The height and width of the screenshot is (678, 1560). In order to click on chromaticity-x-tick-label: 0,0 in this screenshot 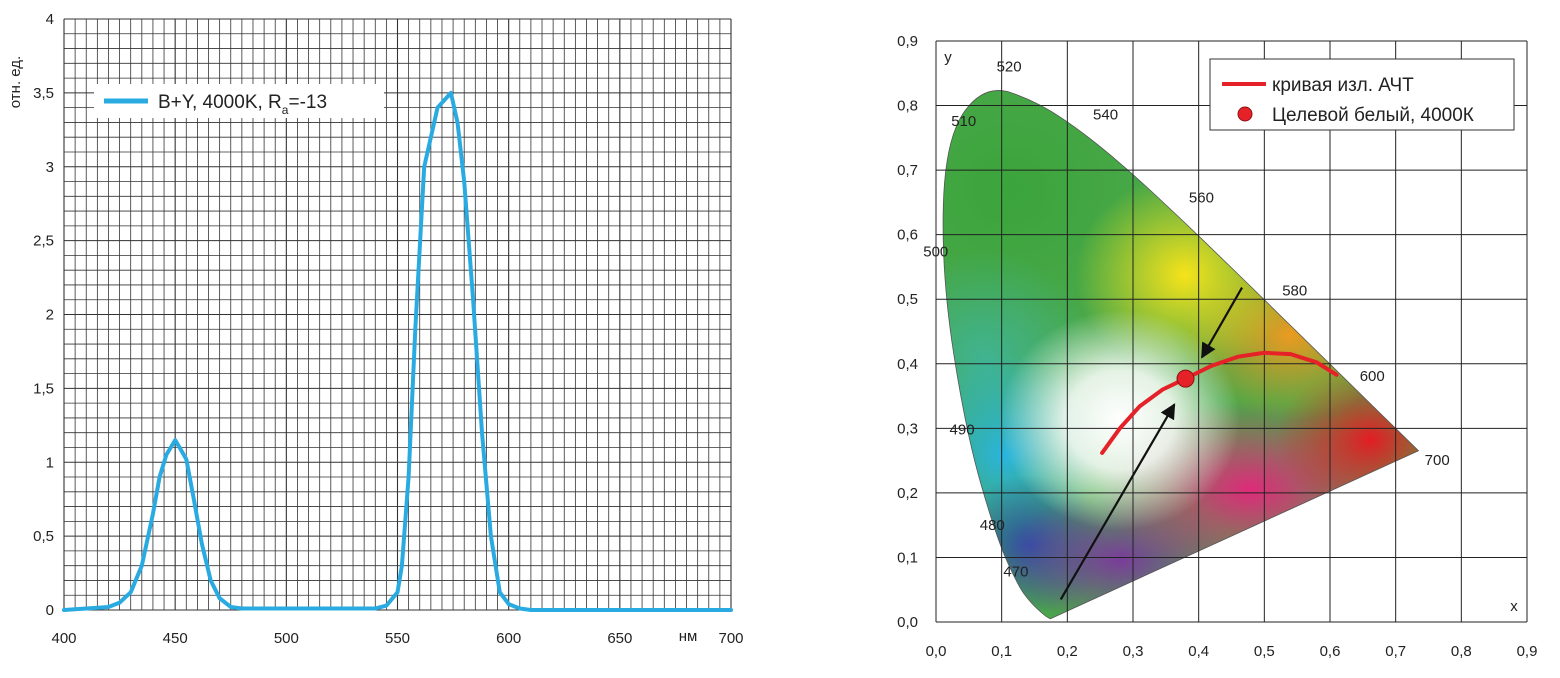, I will do `click(936, 651)`.